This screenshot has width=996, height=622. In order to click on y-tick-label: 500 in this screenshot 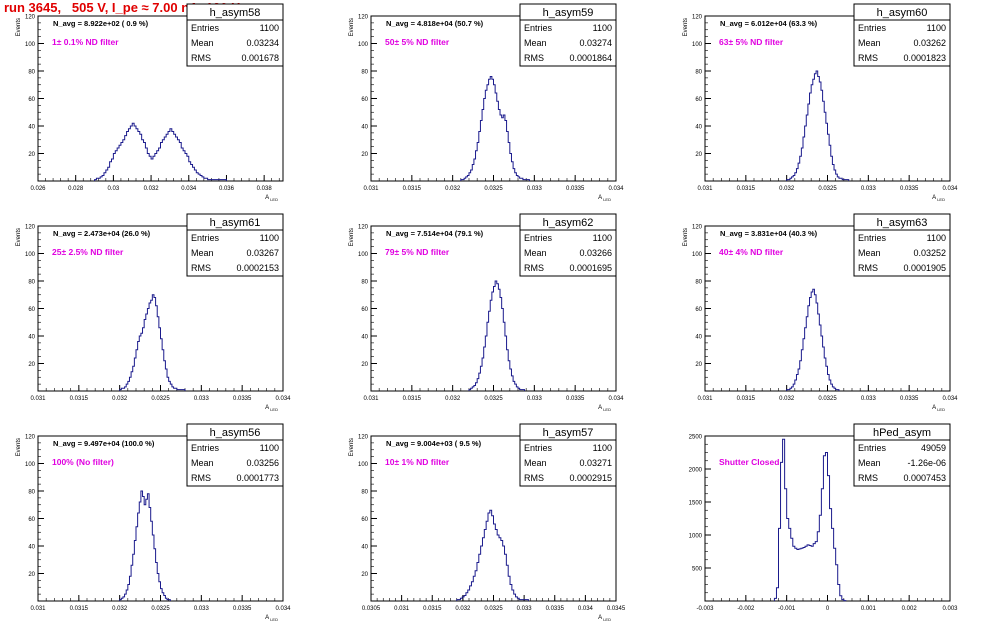, I will do `click(697, 570)`.